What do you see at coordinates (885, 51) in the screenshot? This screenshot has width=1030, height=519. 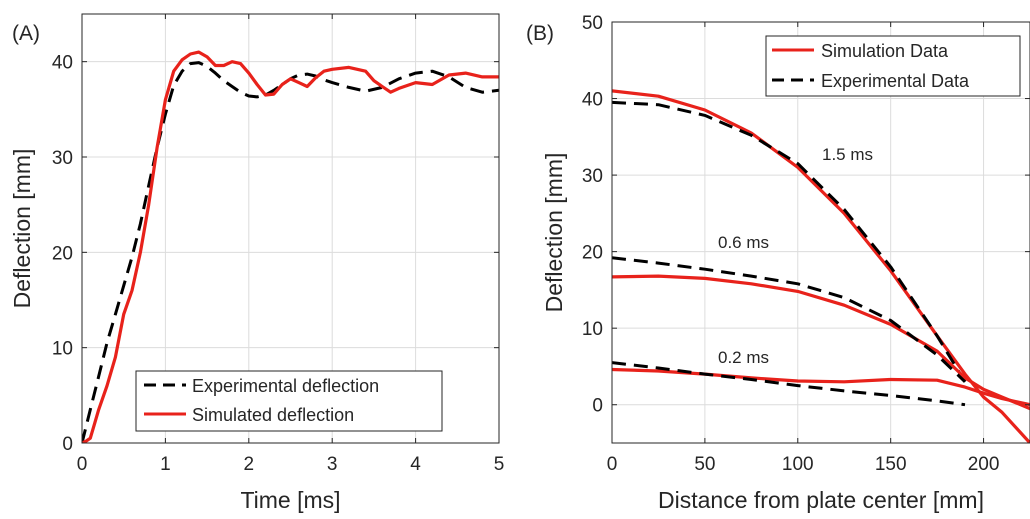 I see `legend-label-simulation-data: Simulation Data` at bounding box center [885, 51].